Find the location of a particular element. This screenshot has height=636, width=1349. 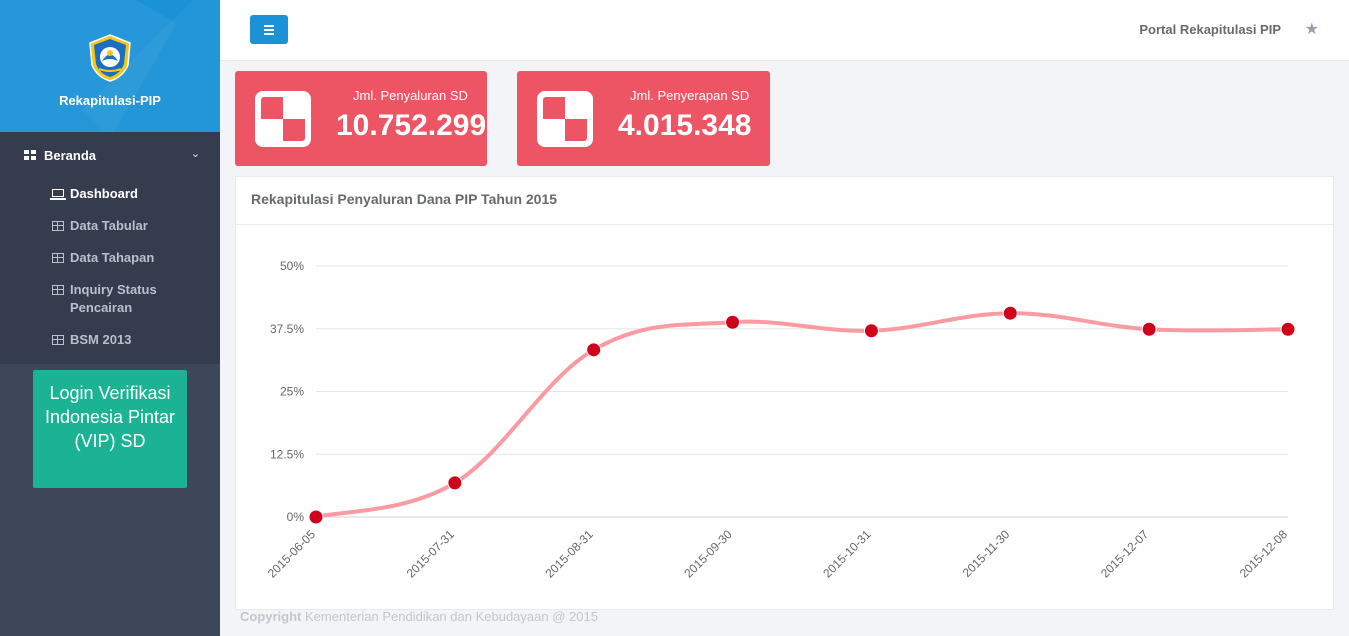

x-tick-label: 2015-06-05 is located at coordinates (292, 554).